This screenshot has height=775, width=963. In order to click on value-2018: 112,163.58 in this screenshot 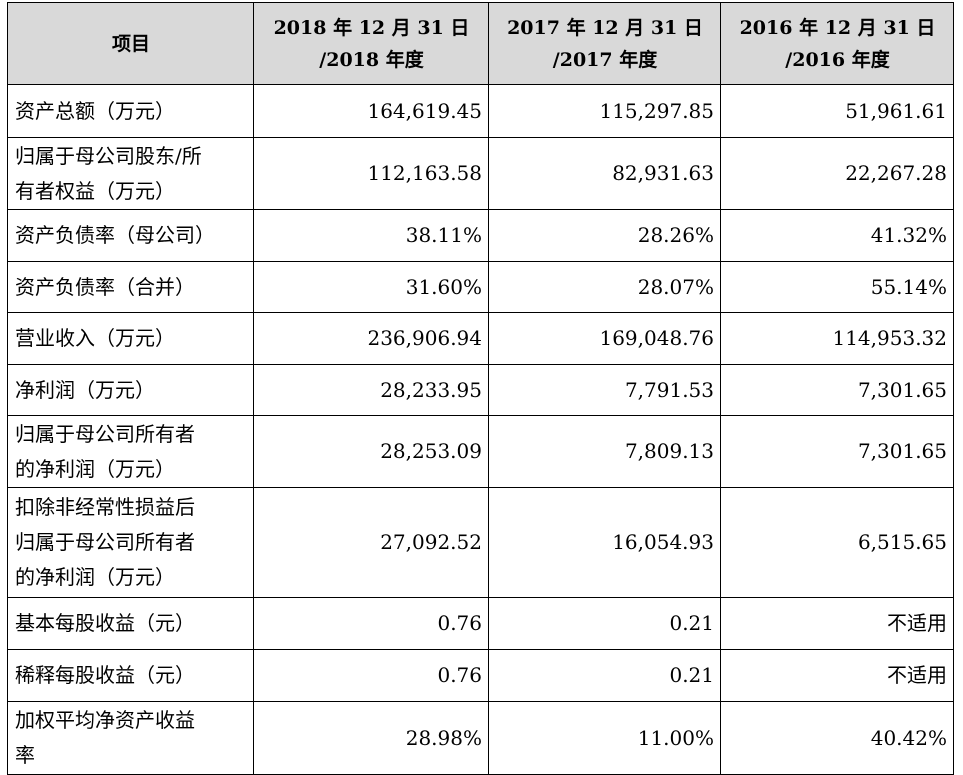, I will do `click(371, 173)`.